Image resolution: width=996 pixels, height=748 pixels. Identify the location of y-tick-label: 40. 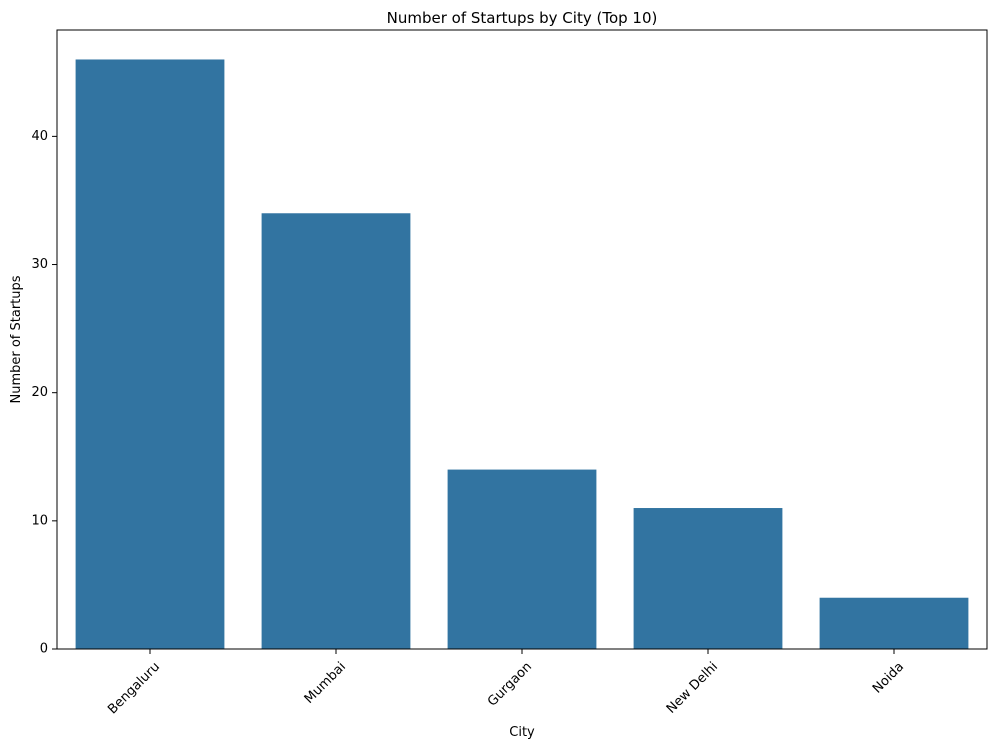
(39, 136).